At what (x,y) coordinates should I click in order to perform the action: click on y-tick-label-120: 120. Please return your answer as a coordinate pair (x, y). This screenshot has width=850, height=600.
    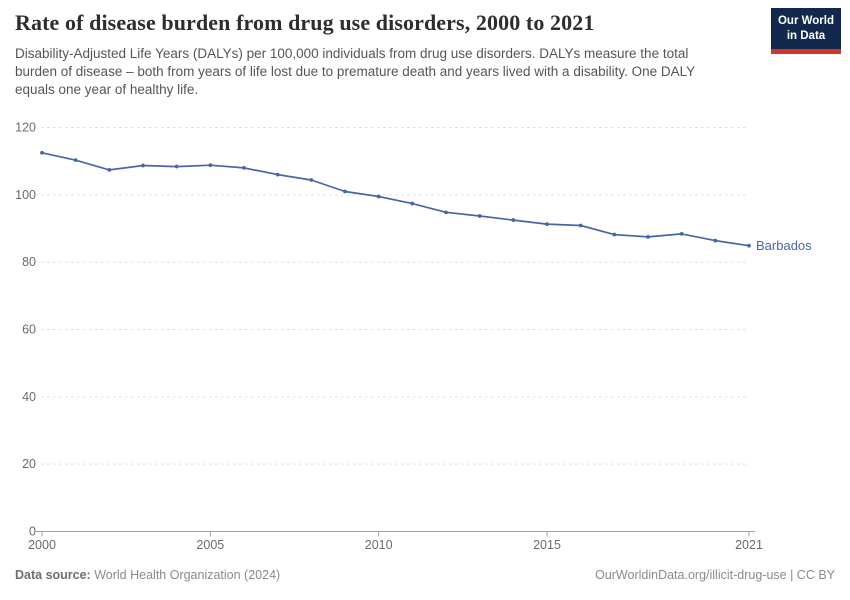
    Looking at the image, I should click on (25, 128).